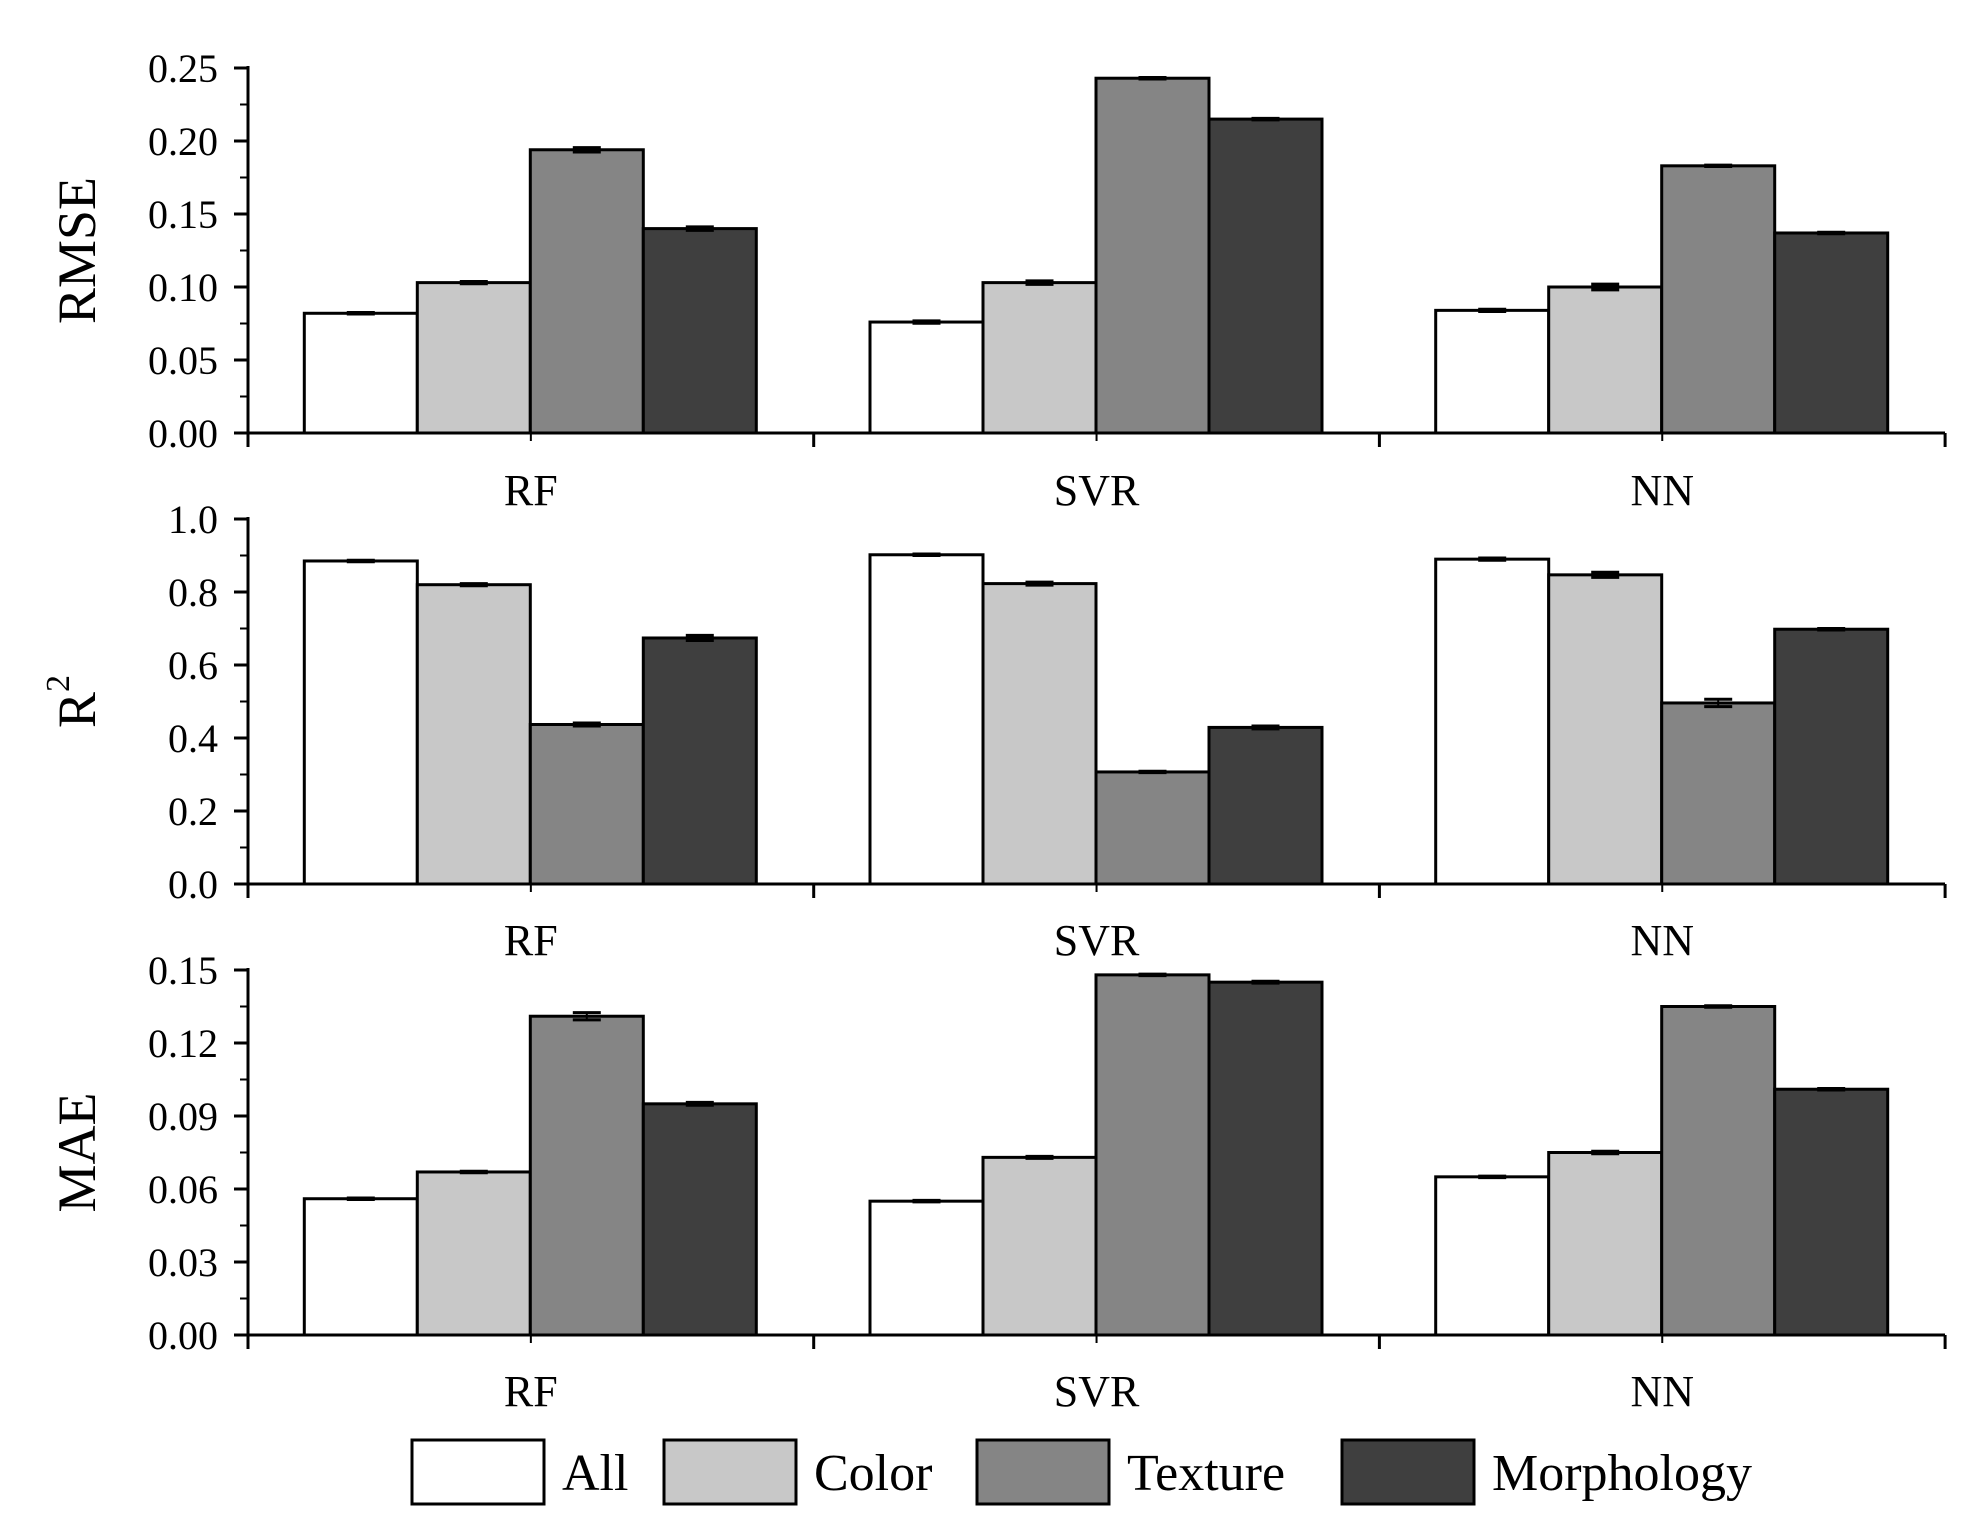  Describe the element at coordinates (193, 738) in the screenshot. I see `y-tick-label: 0.4` at that location.